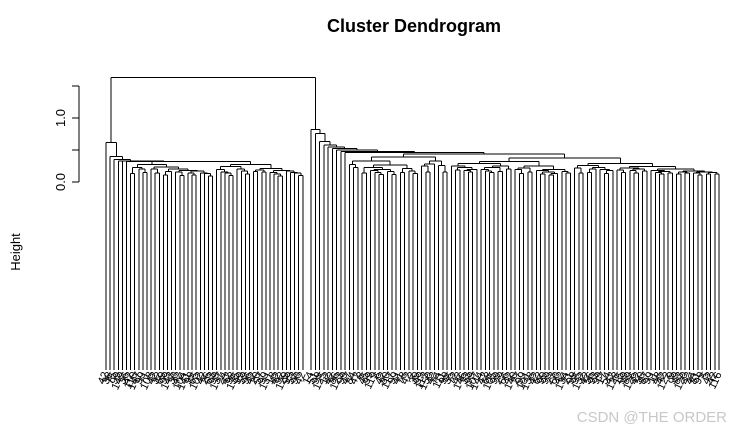  Describe the element at coordinates (606, 378) in the screenshot. I see `leaf-label: 54` at that location.